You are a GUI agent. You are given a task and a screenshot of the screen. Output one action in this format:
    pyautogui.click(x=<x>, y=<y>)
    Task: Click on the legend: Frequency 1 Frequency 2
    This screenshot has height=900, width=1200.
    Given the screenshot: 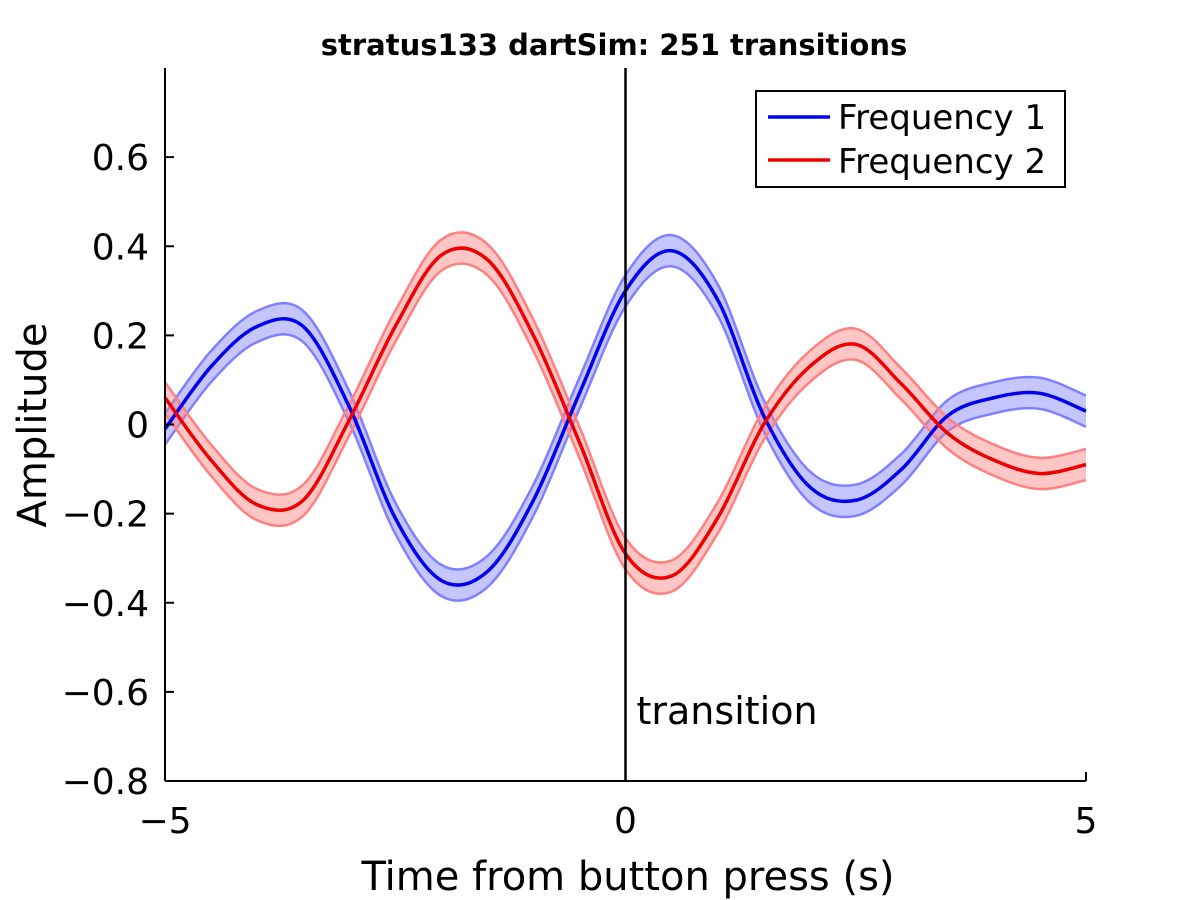 What is the action you would take?
    pyautogui.click(x=910, y=139)
    